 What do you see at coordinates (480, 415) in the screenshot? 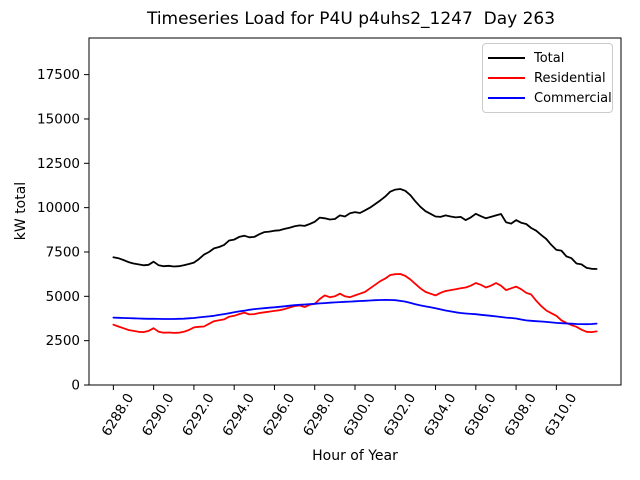
I see `x-tick-label: 6306.0` at bounding box center [480, 415].